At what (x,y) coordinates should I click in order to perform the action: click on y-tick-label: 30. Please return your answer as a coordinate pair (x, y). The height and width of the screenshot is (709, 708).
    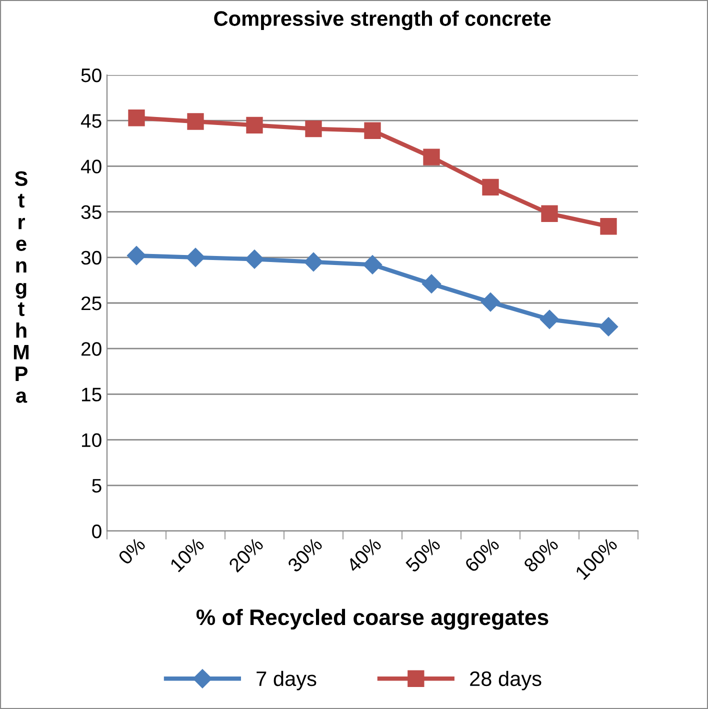
    Looking at the image, I should click on (91, 257).